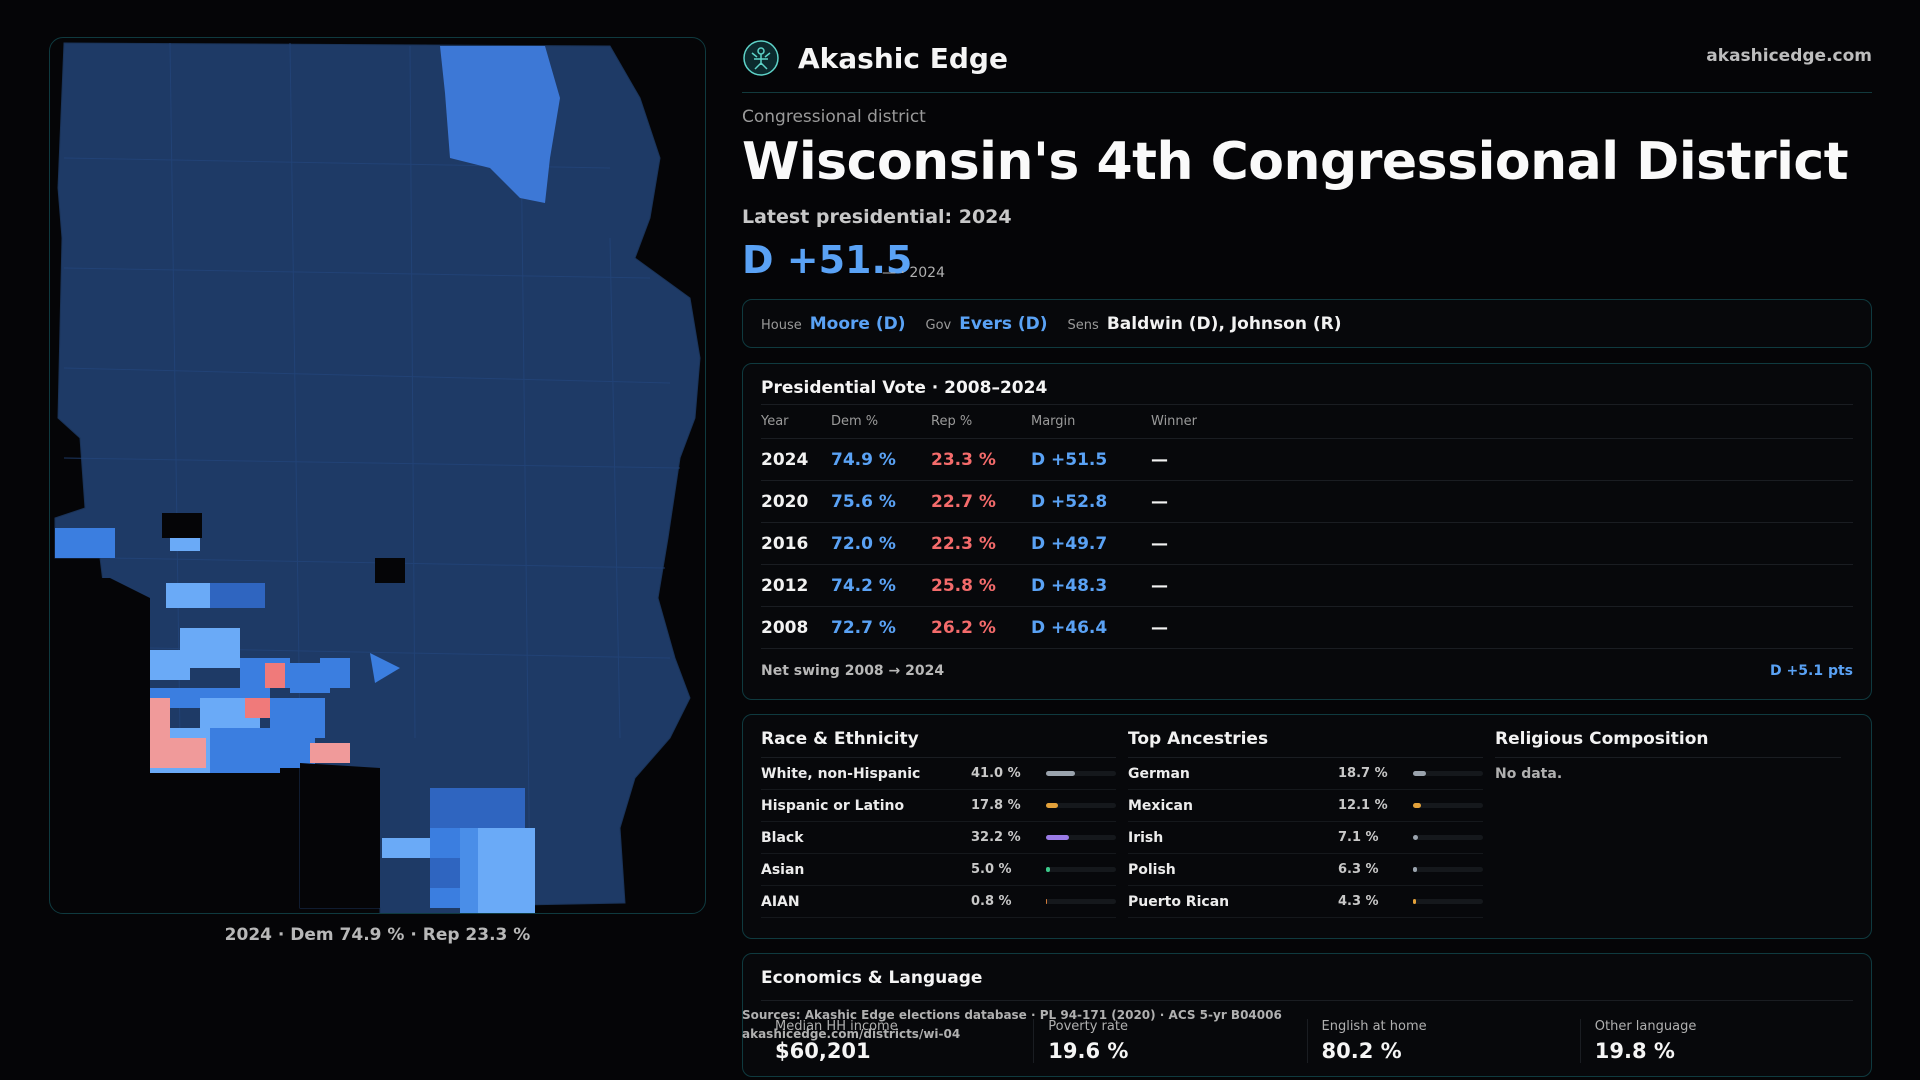 This screenshot has width=1920, height=1080. Describe the element at coordinates (1443, 1041) in the screenshot. I see `stat-cell: English at home 80.2 %` at that location.